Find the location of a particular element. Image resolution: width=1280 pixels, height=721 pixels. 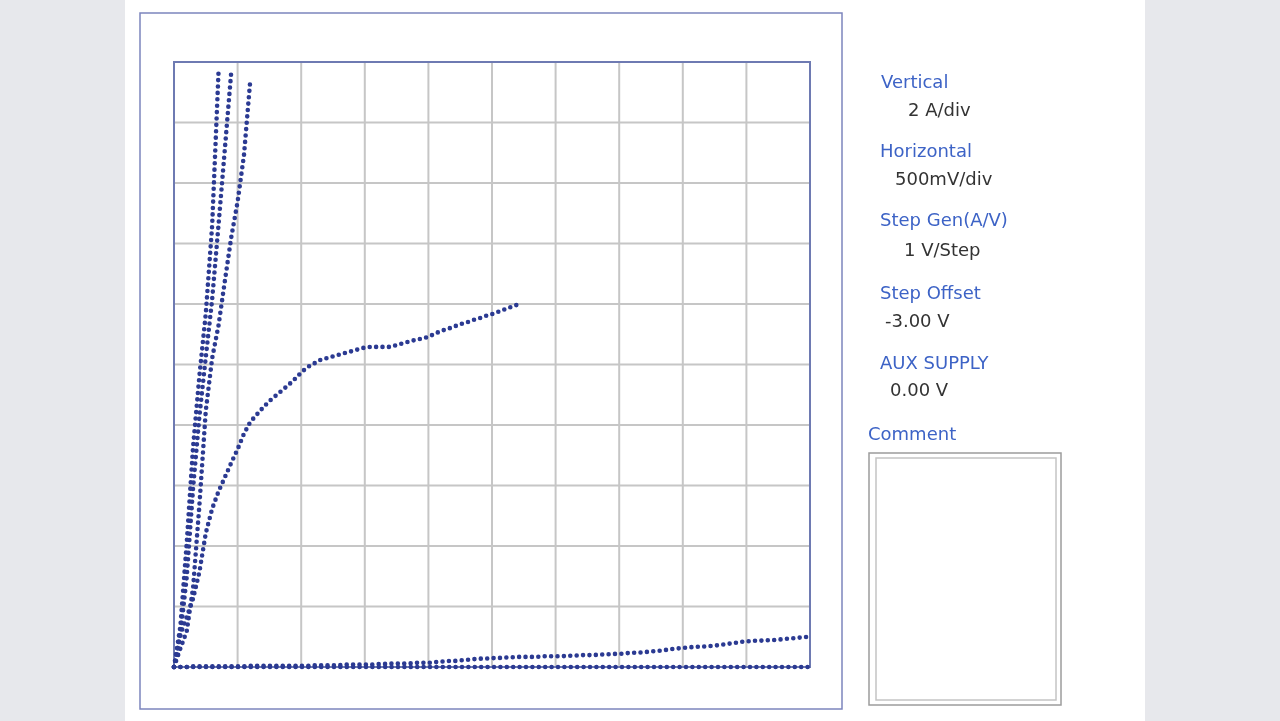

text: Horizontal is located at coordinates (926, 150).